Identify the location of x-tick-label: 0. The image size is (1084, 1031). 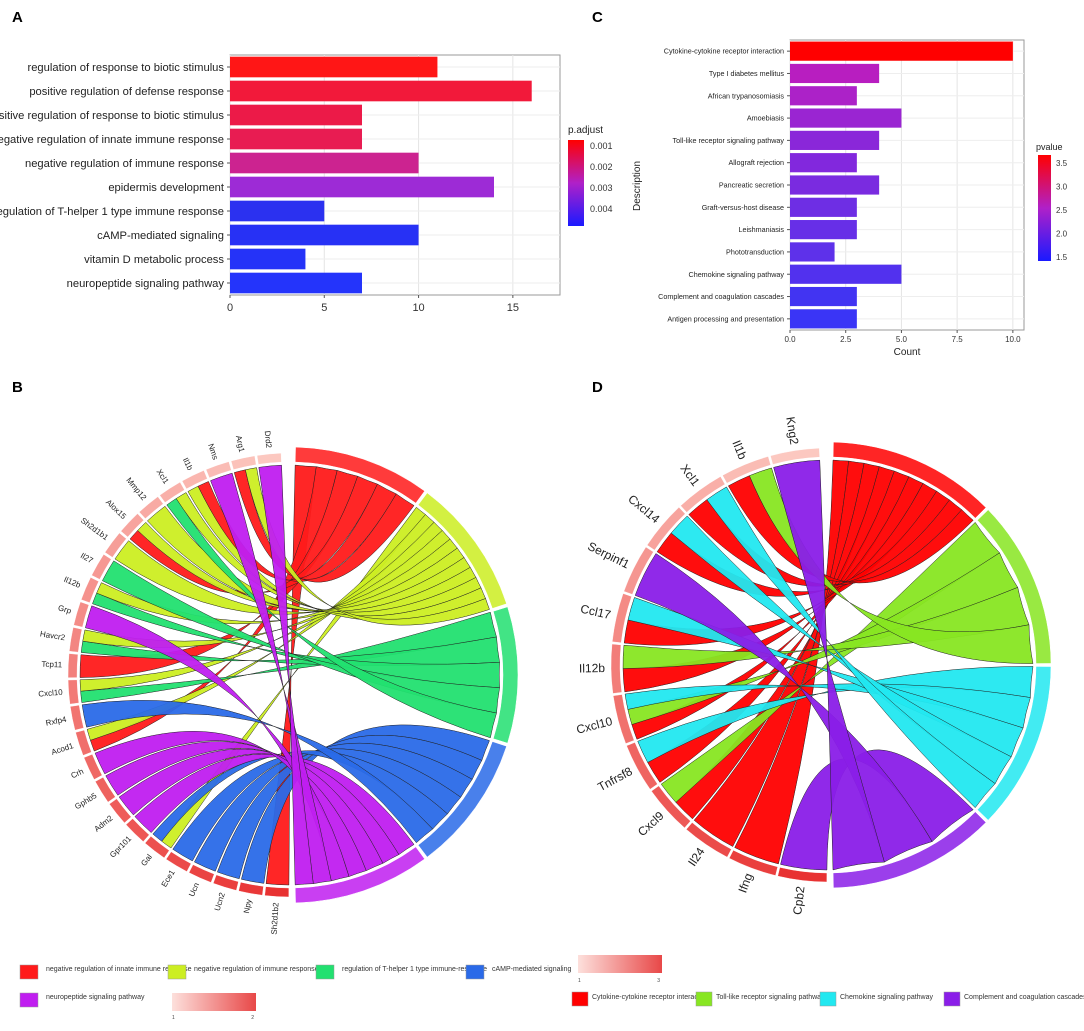
(230, 308).